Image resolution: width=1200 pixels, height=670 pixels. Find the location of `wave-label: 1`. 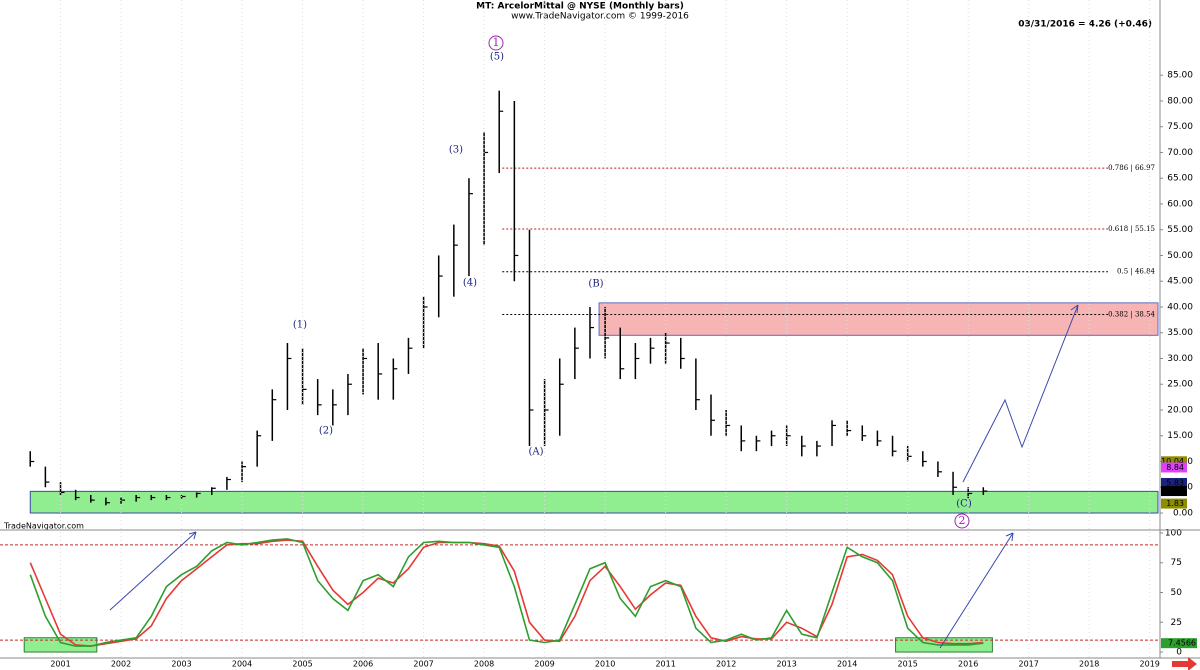

wave-label: 1 is located at coordinates (496, 42).